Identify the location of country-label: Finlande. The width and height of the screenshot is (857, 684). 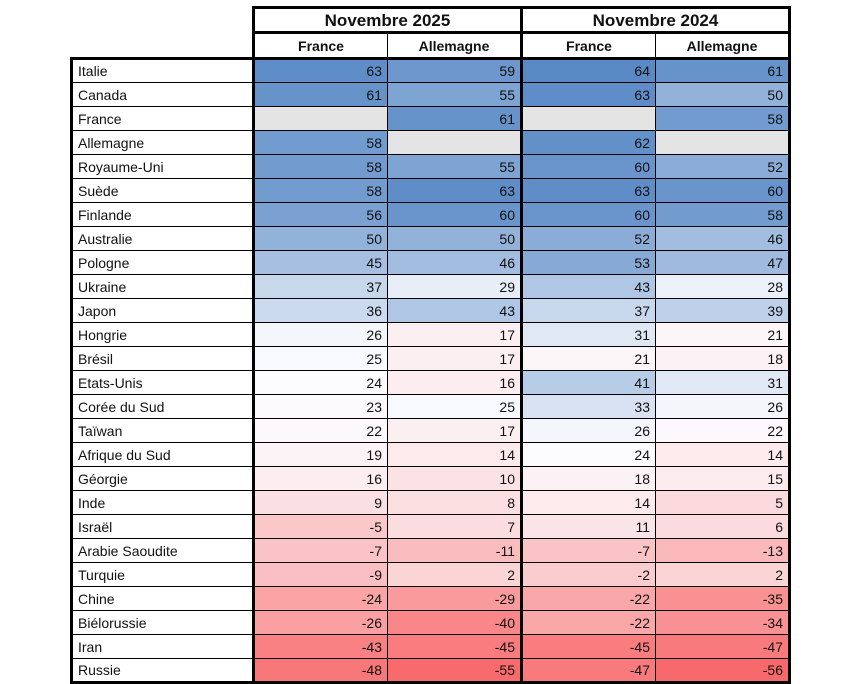
(162, 214).